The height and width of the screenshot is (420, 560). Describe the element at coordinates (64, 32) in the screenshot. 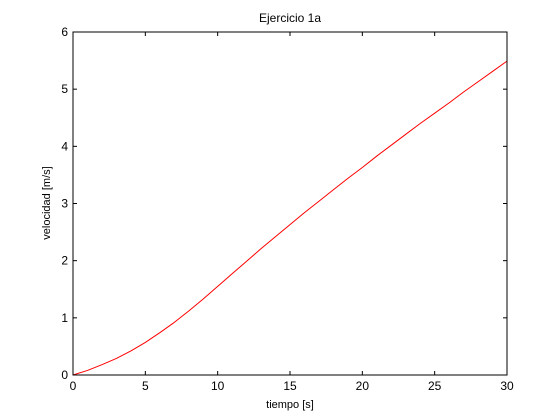

I see `y-tick-label: 6` at that location.